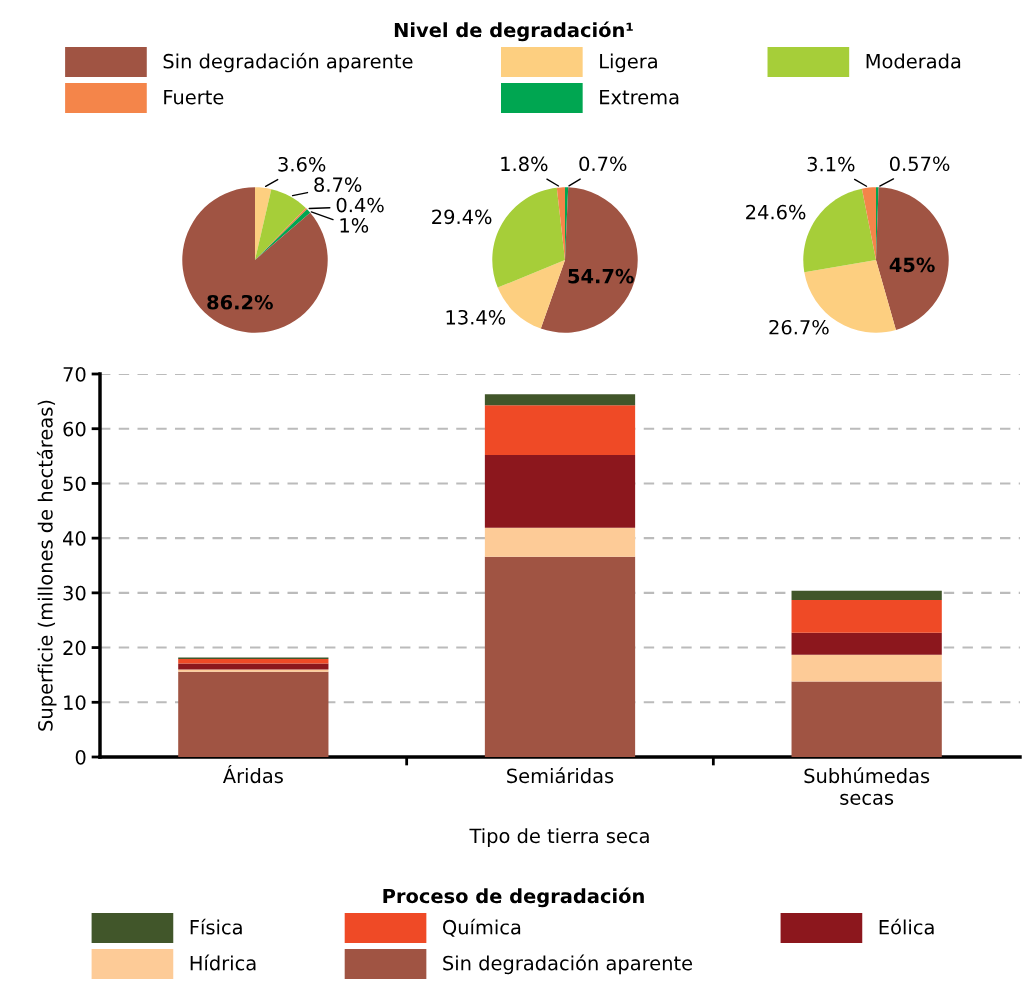  Describe the element at coordinates (194, 97) in the screenshot. I see `legend-label: Fuerte` at that location.